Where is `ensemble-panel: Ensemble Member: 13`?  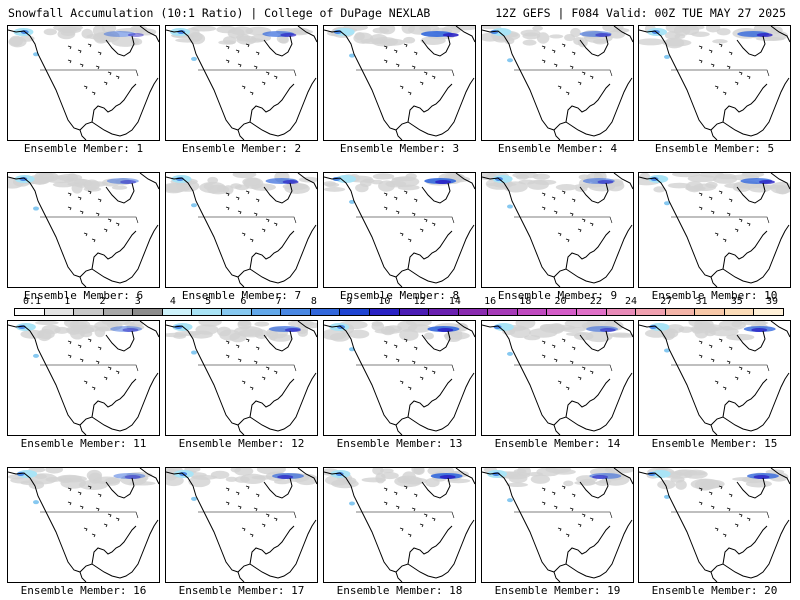 ensemble-panel: Ensemble Member: 13 is located at coordinates (399, 385).